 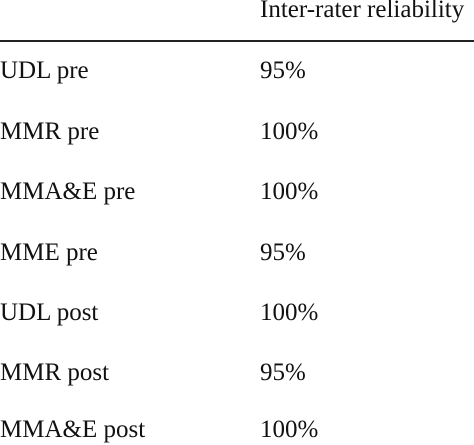 I want to click on table-row: MMR pre 100%, so click(x=237, y=132).